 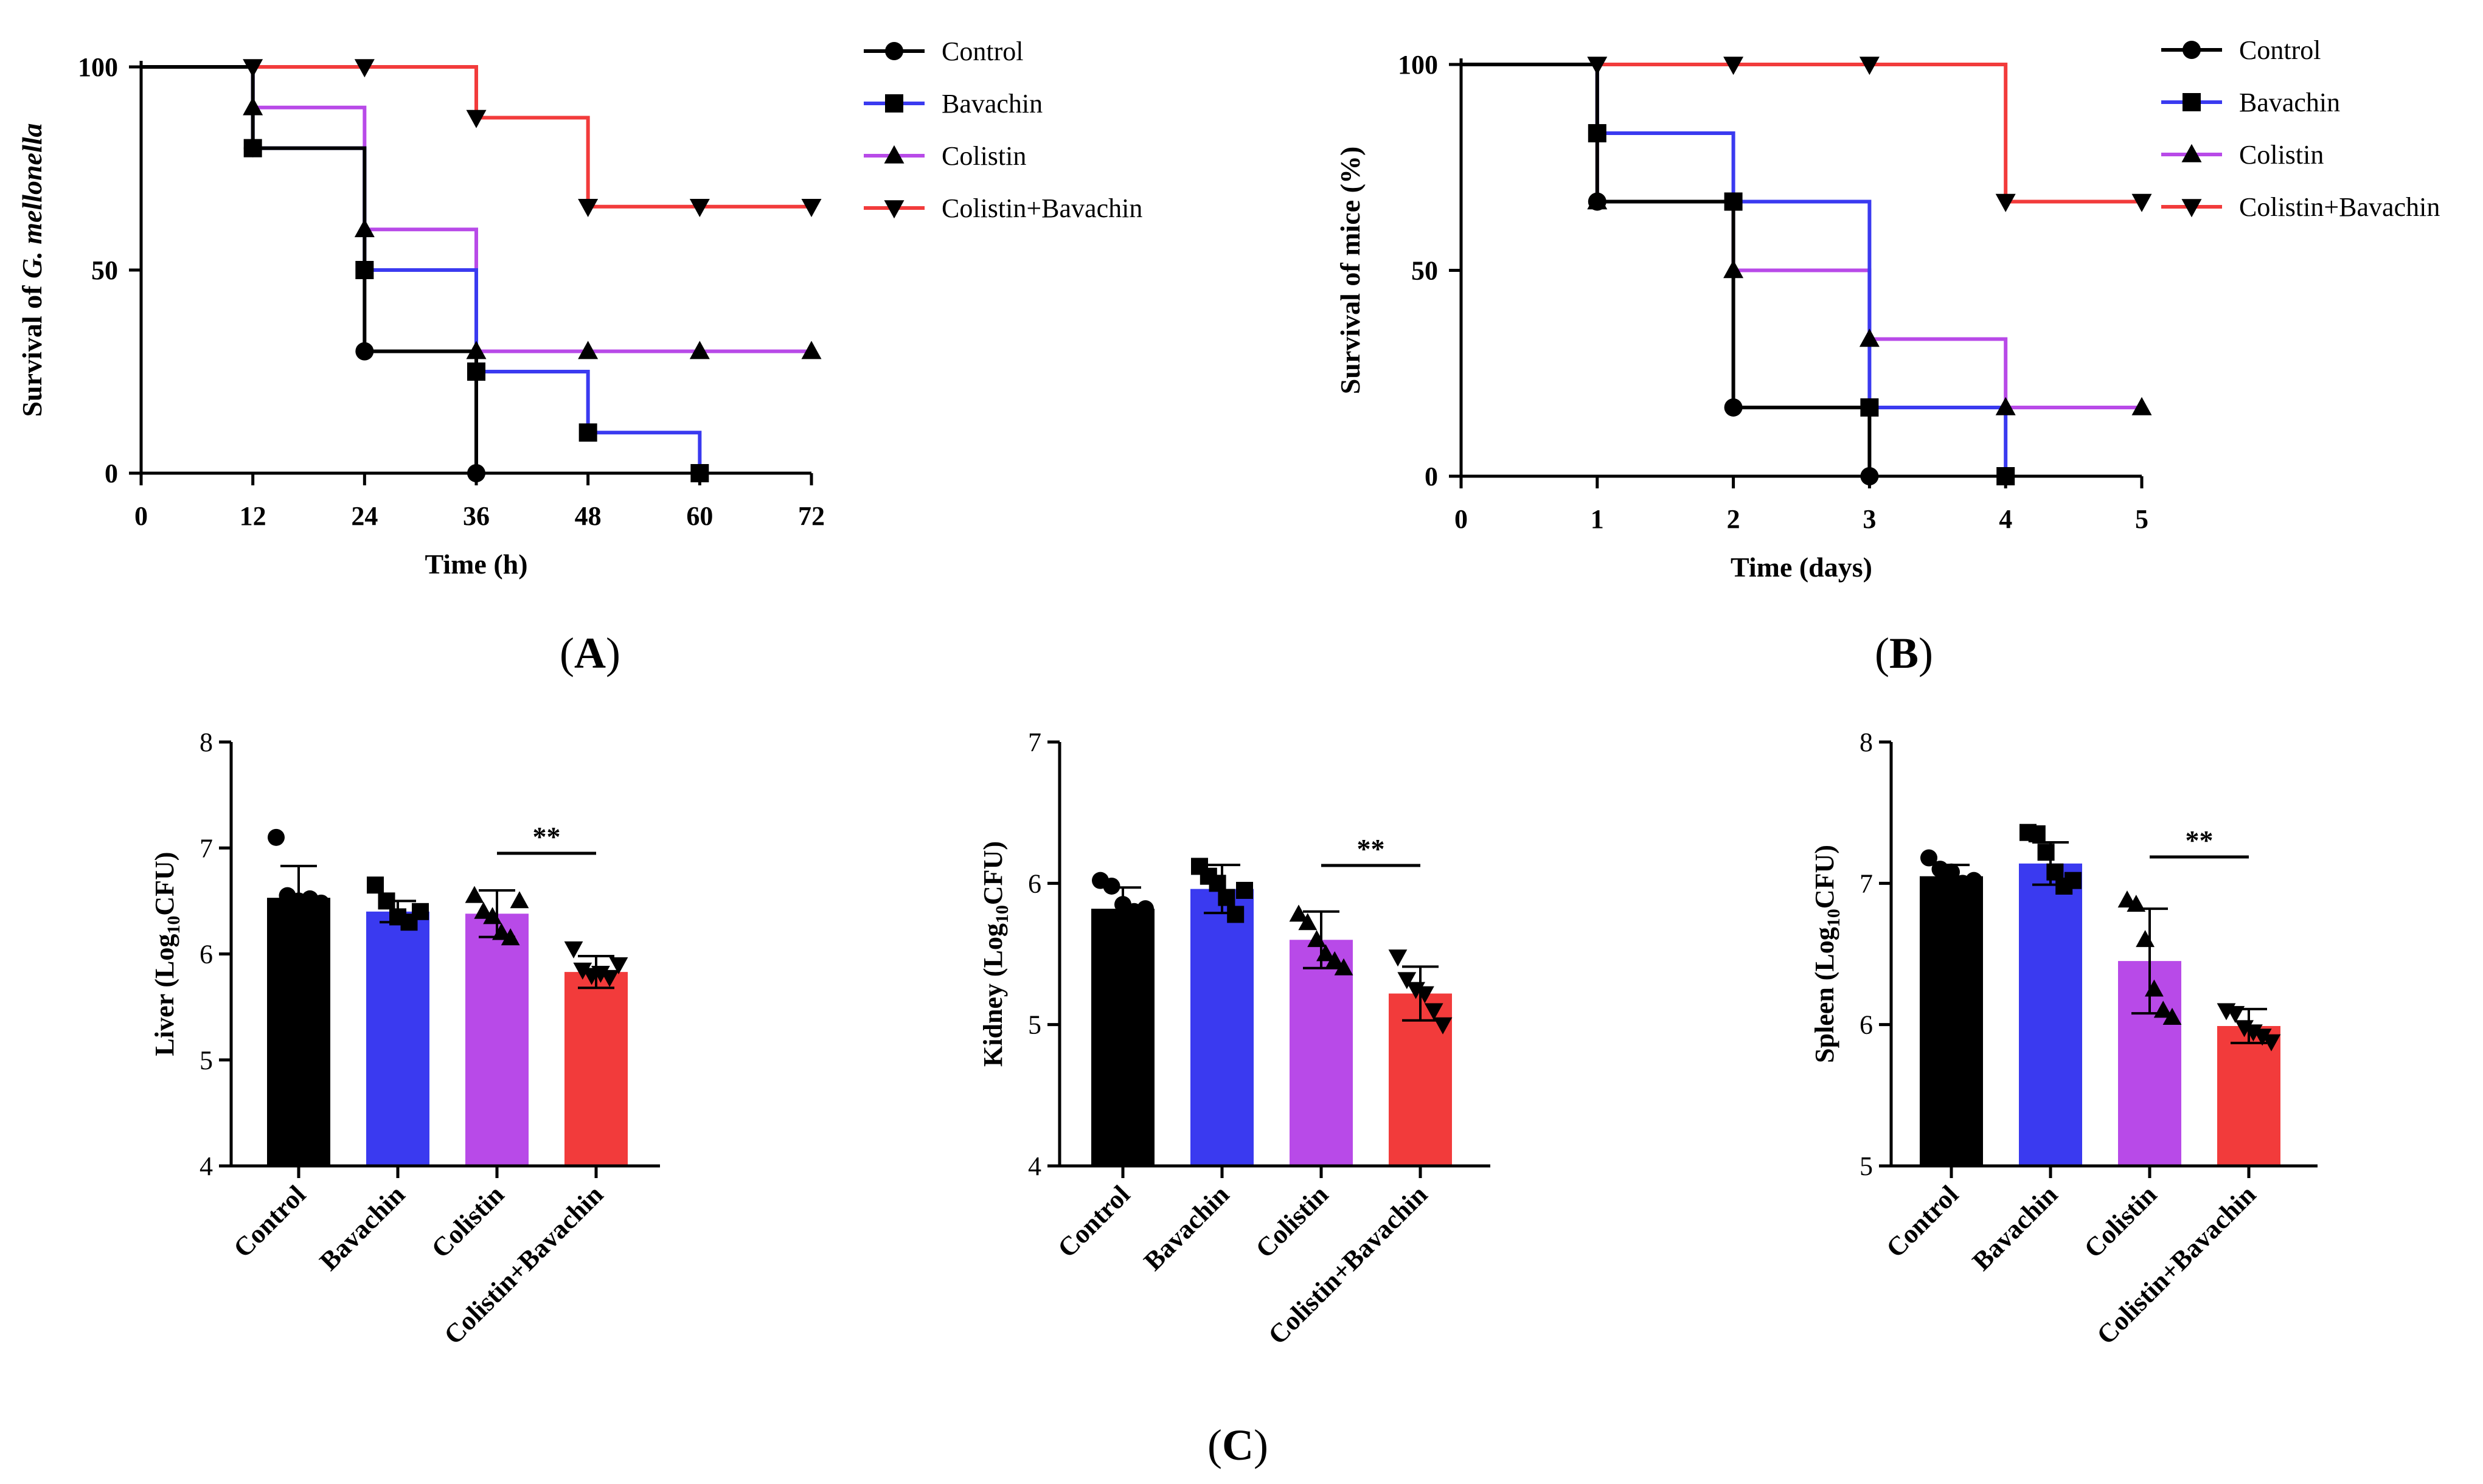 What do you see at coordinates (2289, 102) in the screenshot?
I see `legend-label: Bavachin` at bounding box center [2289, 102].